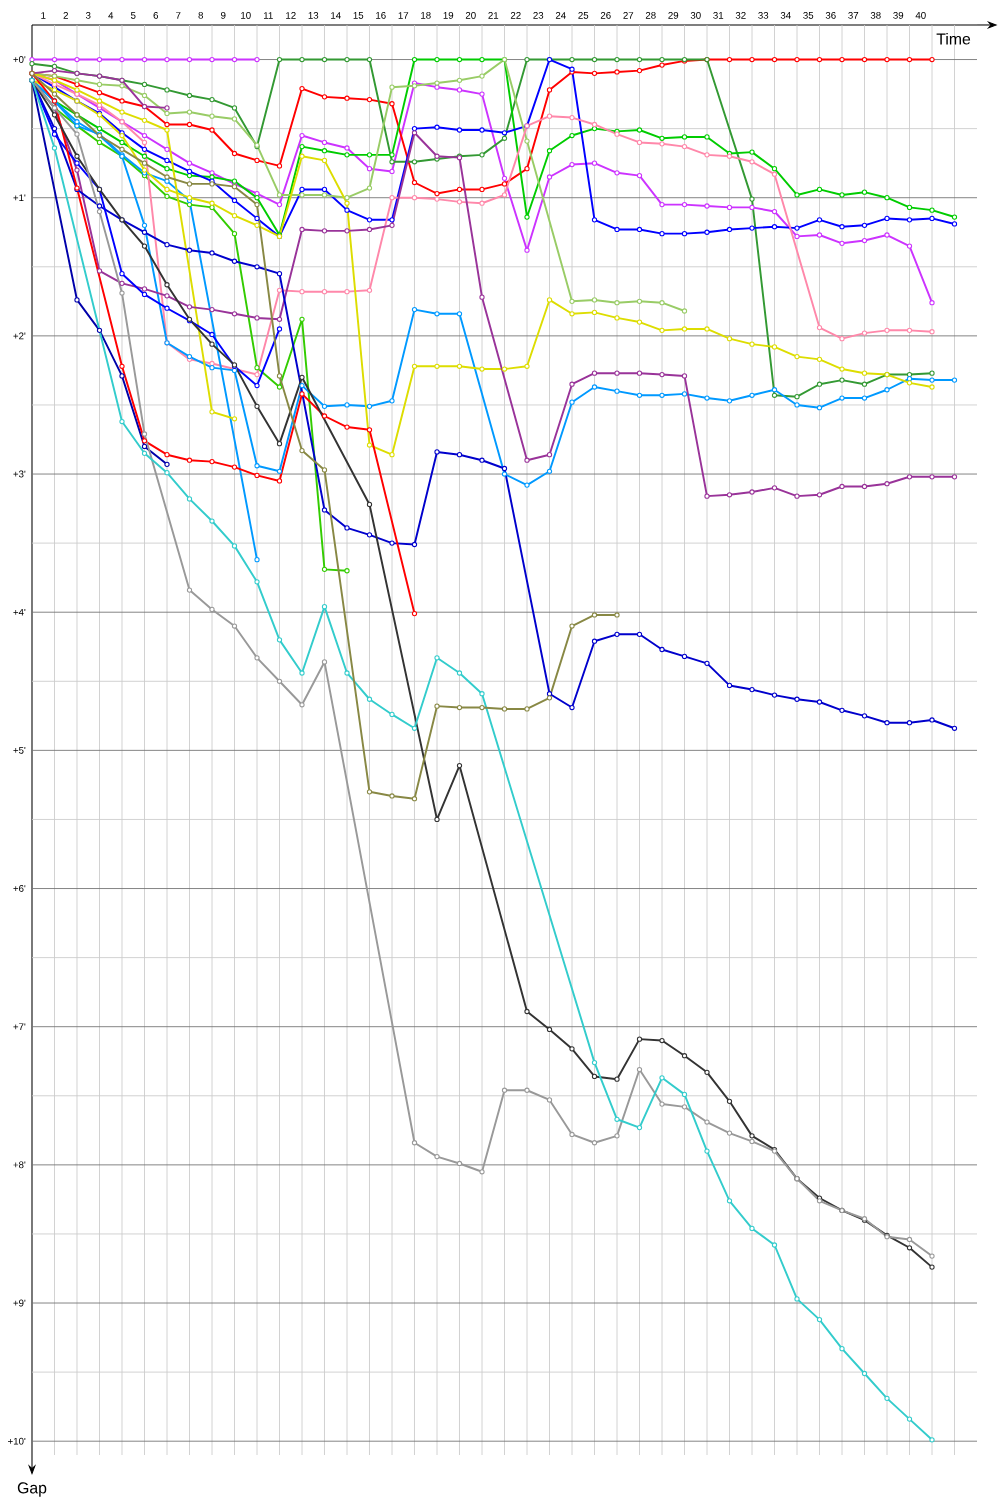 This screenshot has height=1500, width=1000. I want to click on x-tick-label: 26, so click(605, 15).